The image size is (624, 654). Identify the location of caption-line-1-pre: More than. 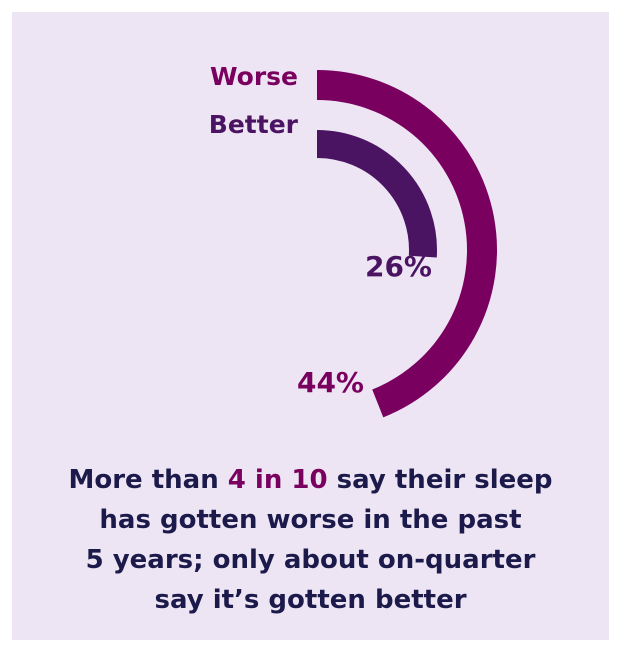
(143, 480).